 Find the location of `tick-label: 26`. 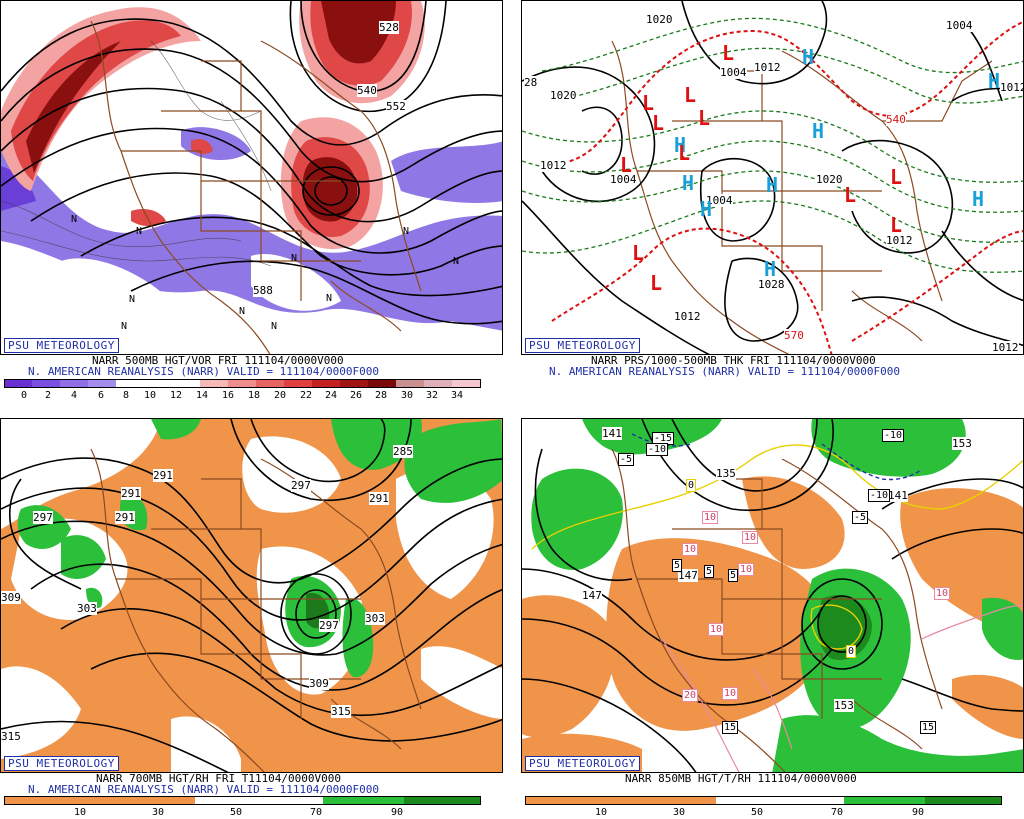

tick-label: 26 is located at coordinates (356, 395).